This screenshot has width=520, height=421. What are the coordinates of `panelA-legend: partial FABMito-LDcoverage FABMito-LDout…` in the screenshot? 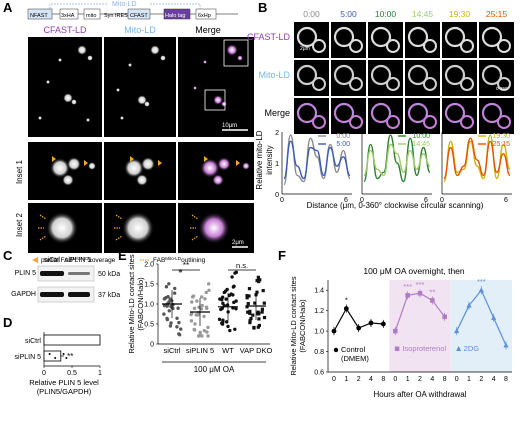 It's located at (119, 260).